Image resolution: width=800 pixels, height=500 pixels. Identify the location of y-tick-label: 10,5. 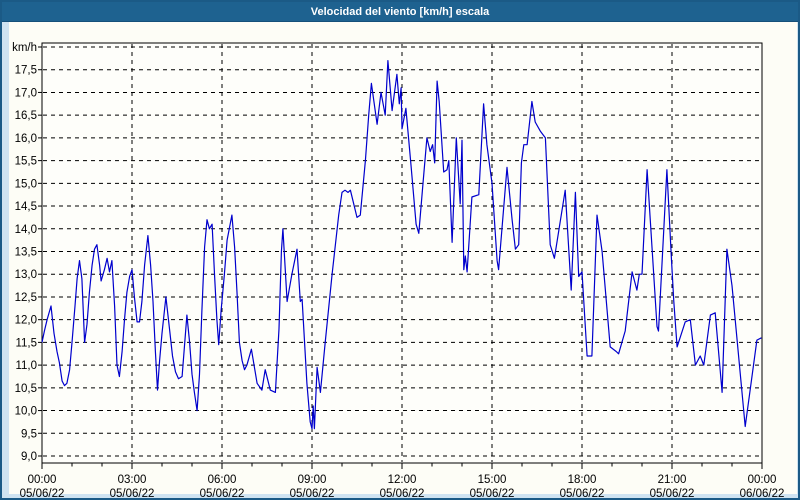
(26, 389).